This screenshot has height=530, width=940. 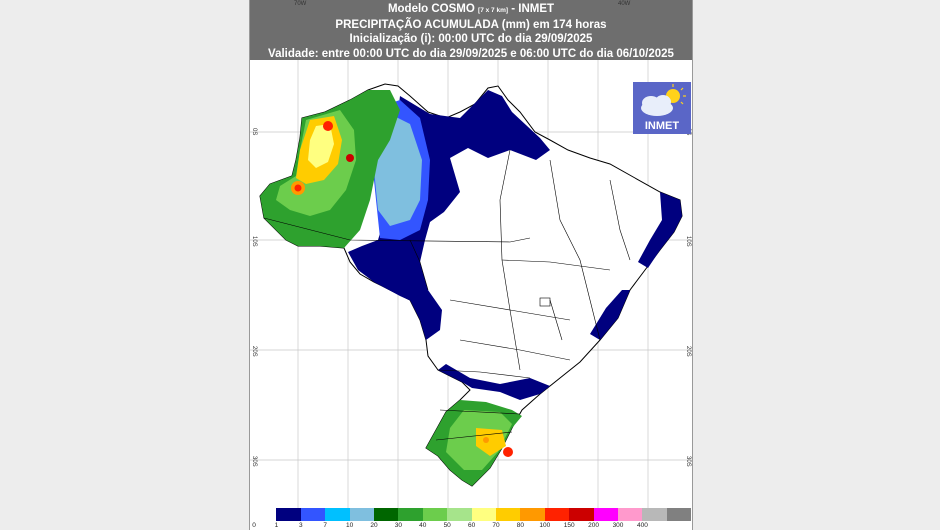 I want to click on legend-label: 20, so click(x=374, y=525).